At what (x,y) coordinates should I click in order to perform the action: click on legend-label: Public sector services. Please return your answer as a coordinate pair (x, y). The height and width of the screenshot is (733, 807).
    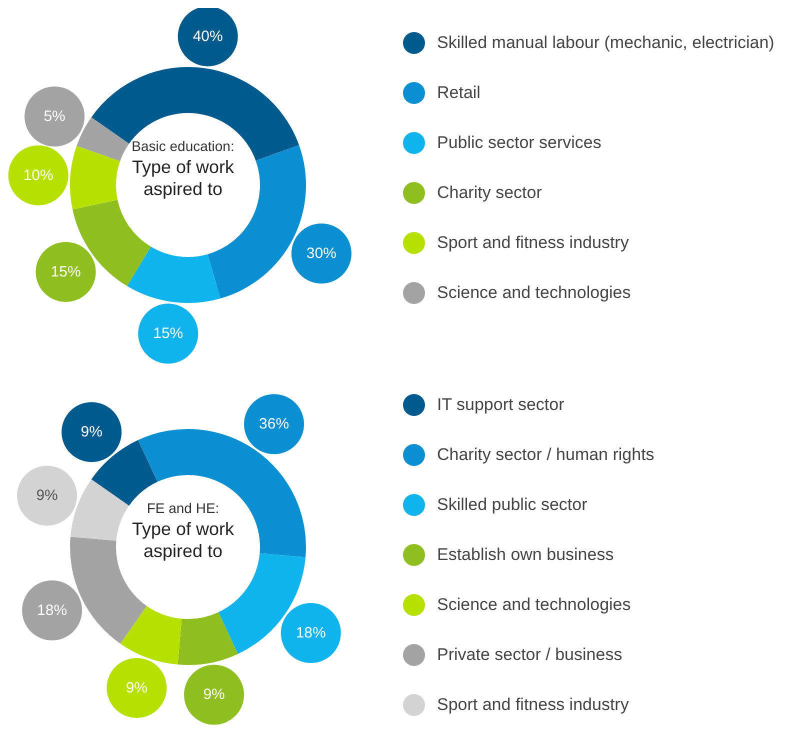
    Looking at the image, I should click on (519, 143).